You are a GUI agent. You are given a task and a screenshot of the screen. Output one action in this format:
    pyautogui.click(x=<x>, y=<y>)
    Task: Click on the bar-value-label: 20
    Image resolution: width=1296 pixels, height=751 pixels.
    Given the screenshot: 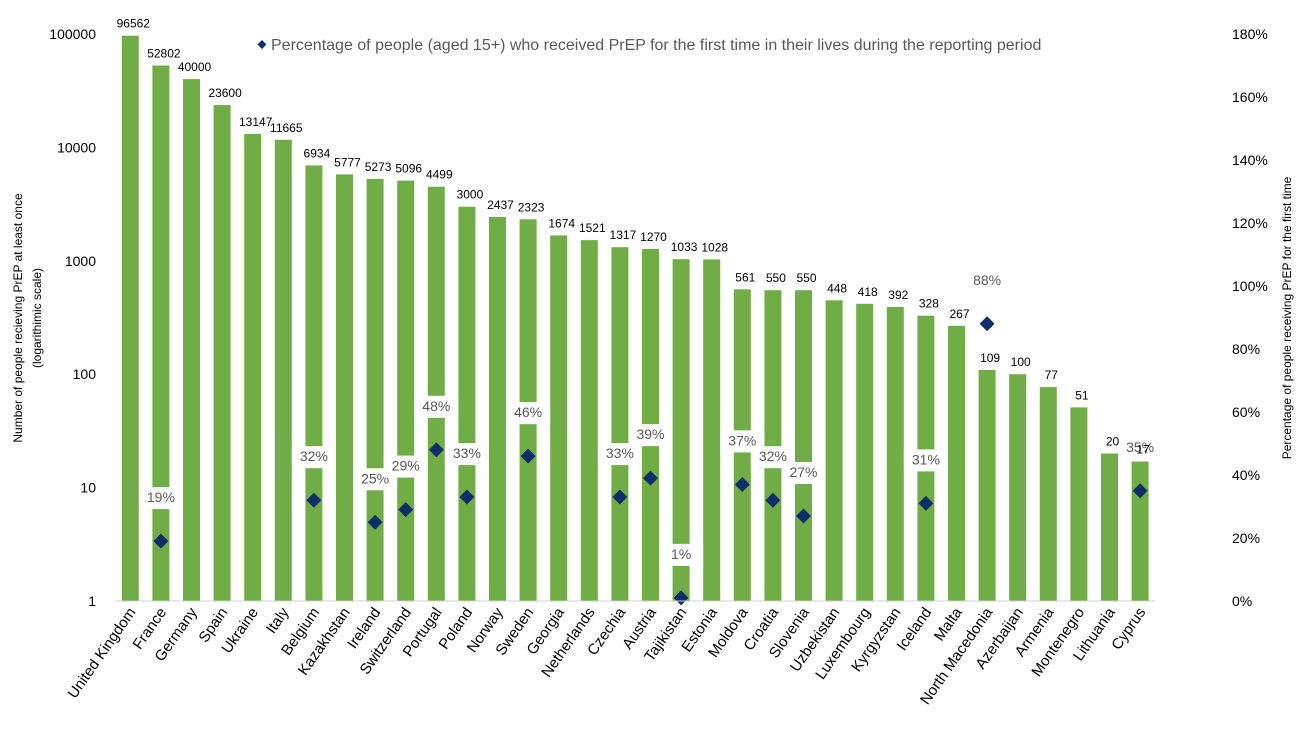 What is the action you would take?
    pyautogui.click(x=1113, y=442)
    